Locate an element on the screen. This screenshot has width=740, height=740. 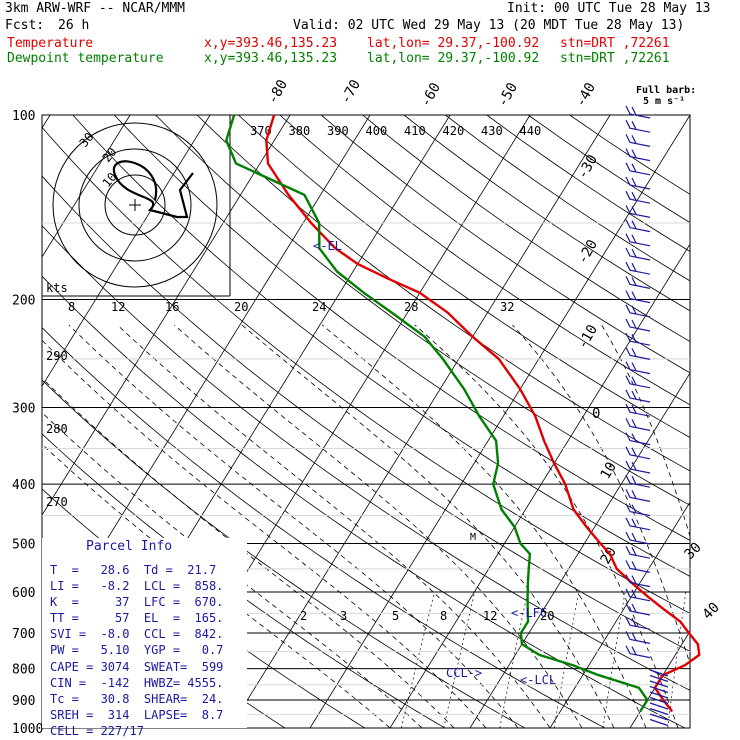
el-label: <-EL is located at coordinates (327, 246).